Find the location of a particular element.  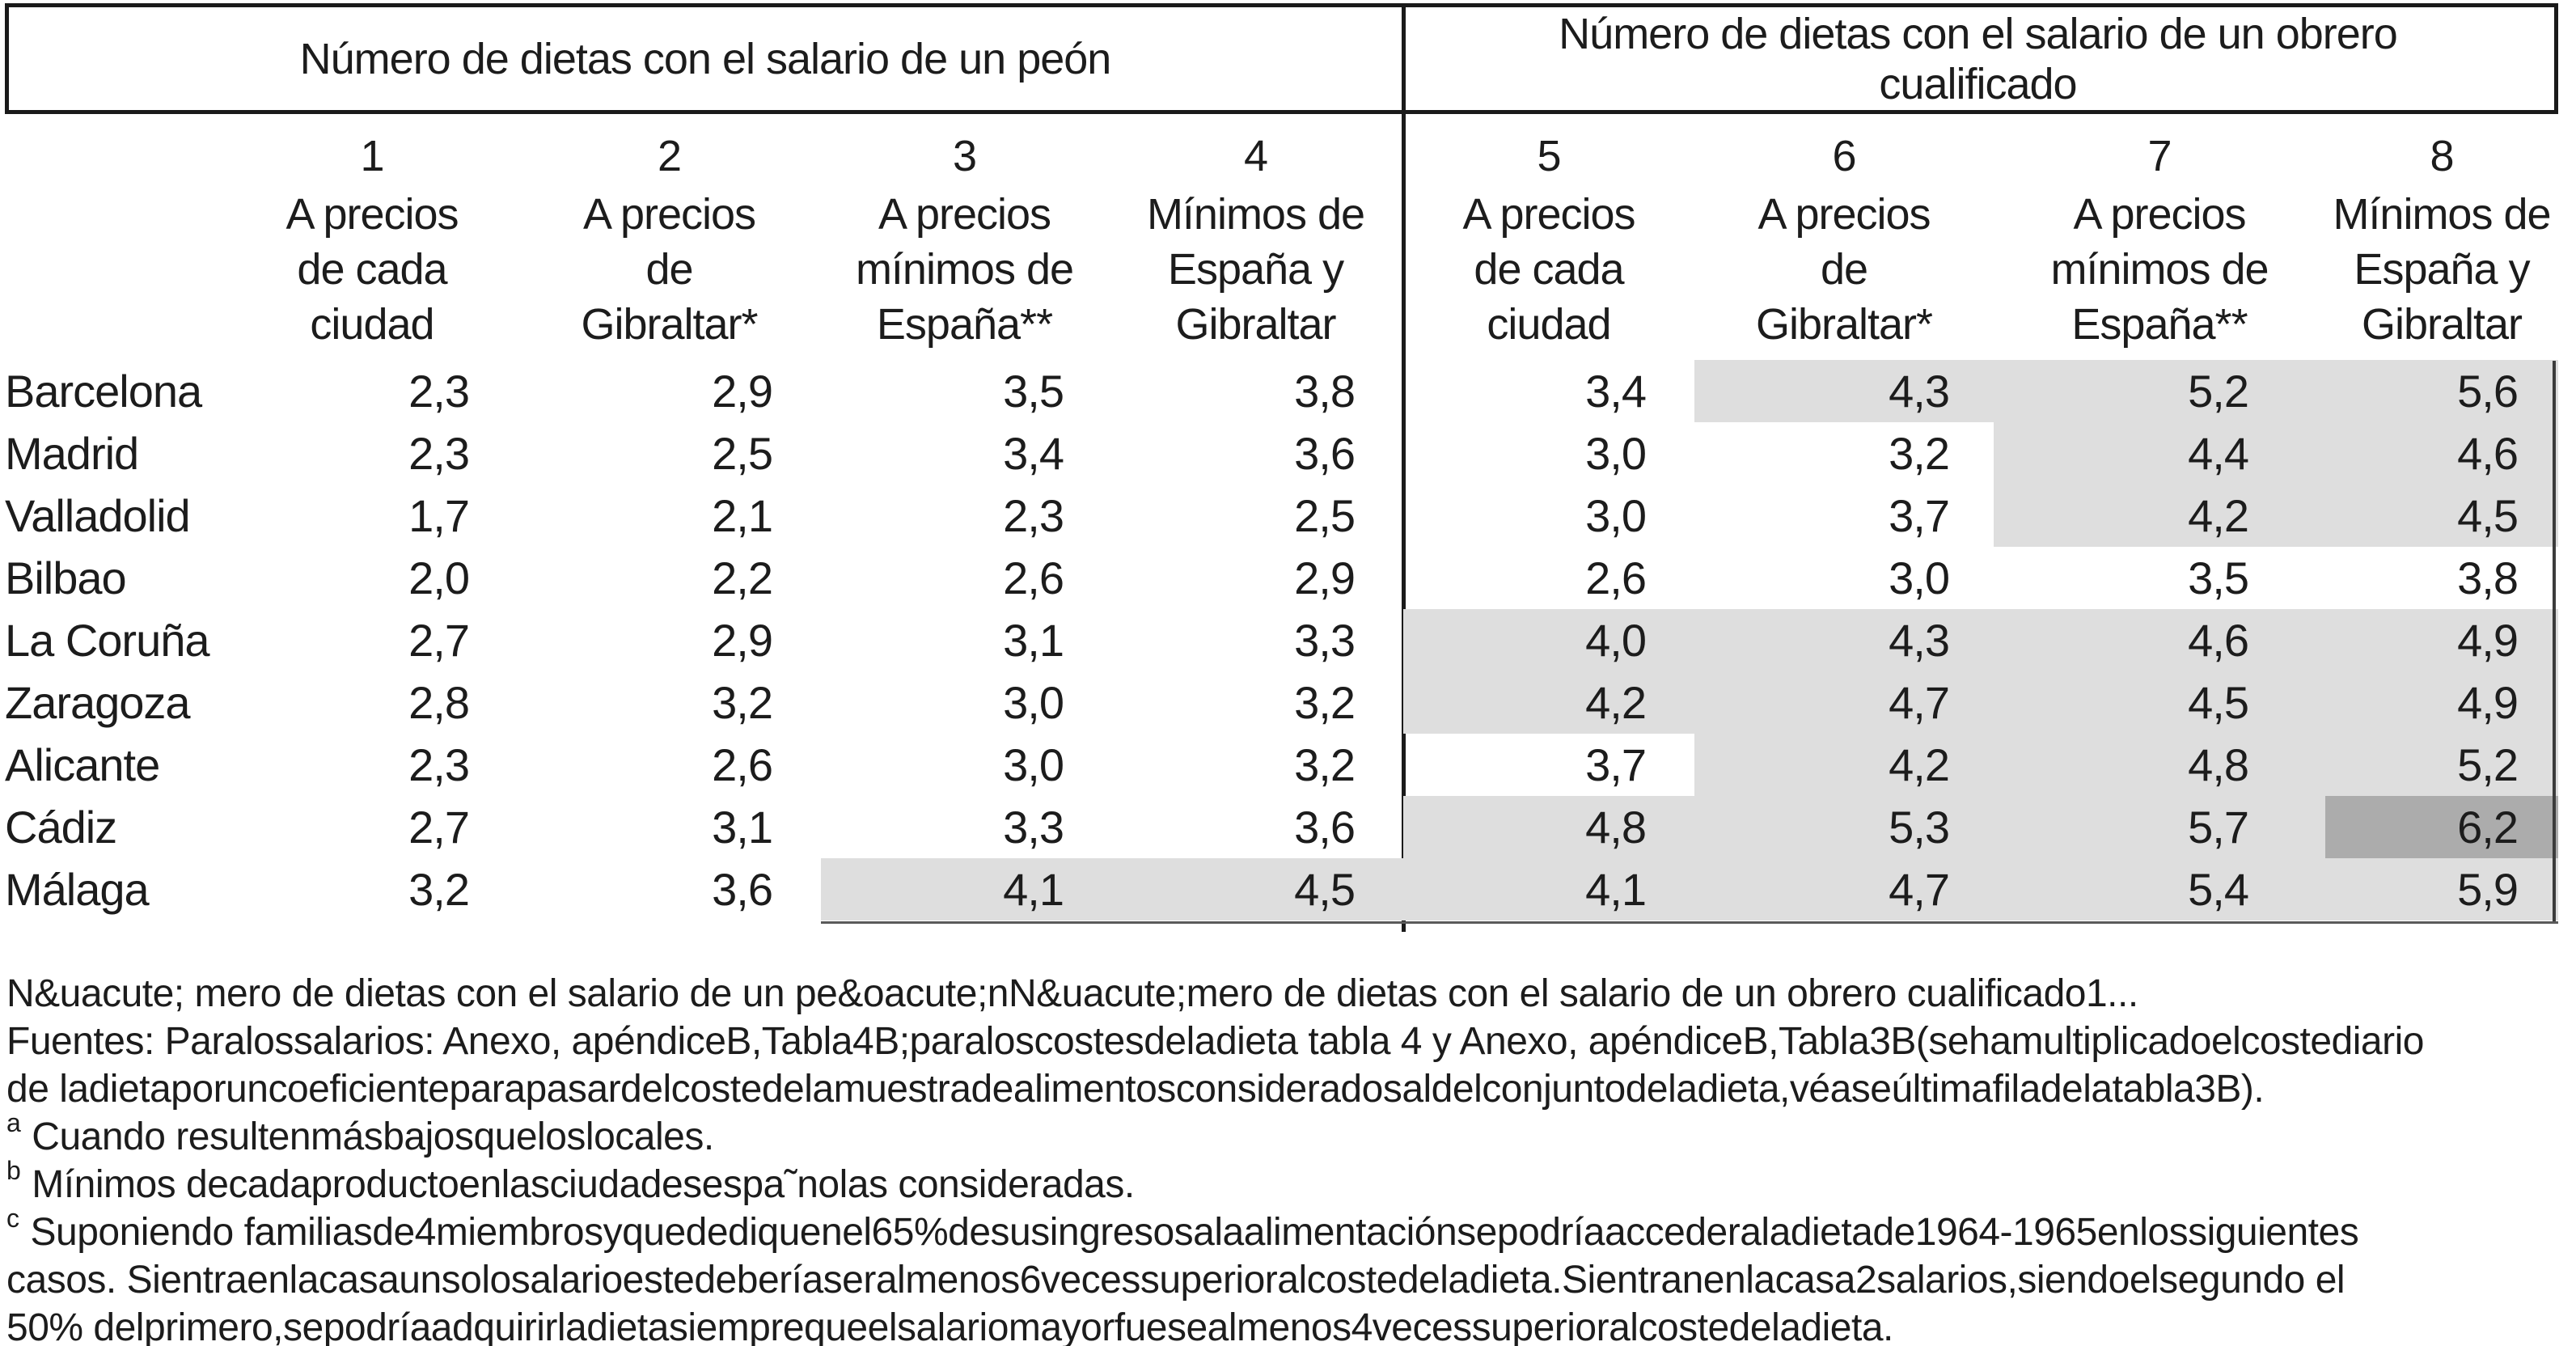

city-cell: Alicante is located at coordinates (83, 764).